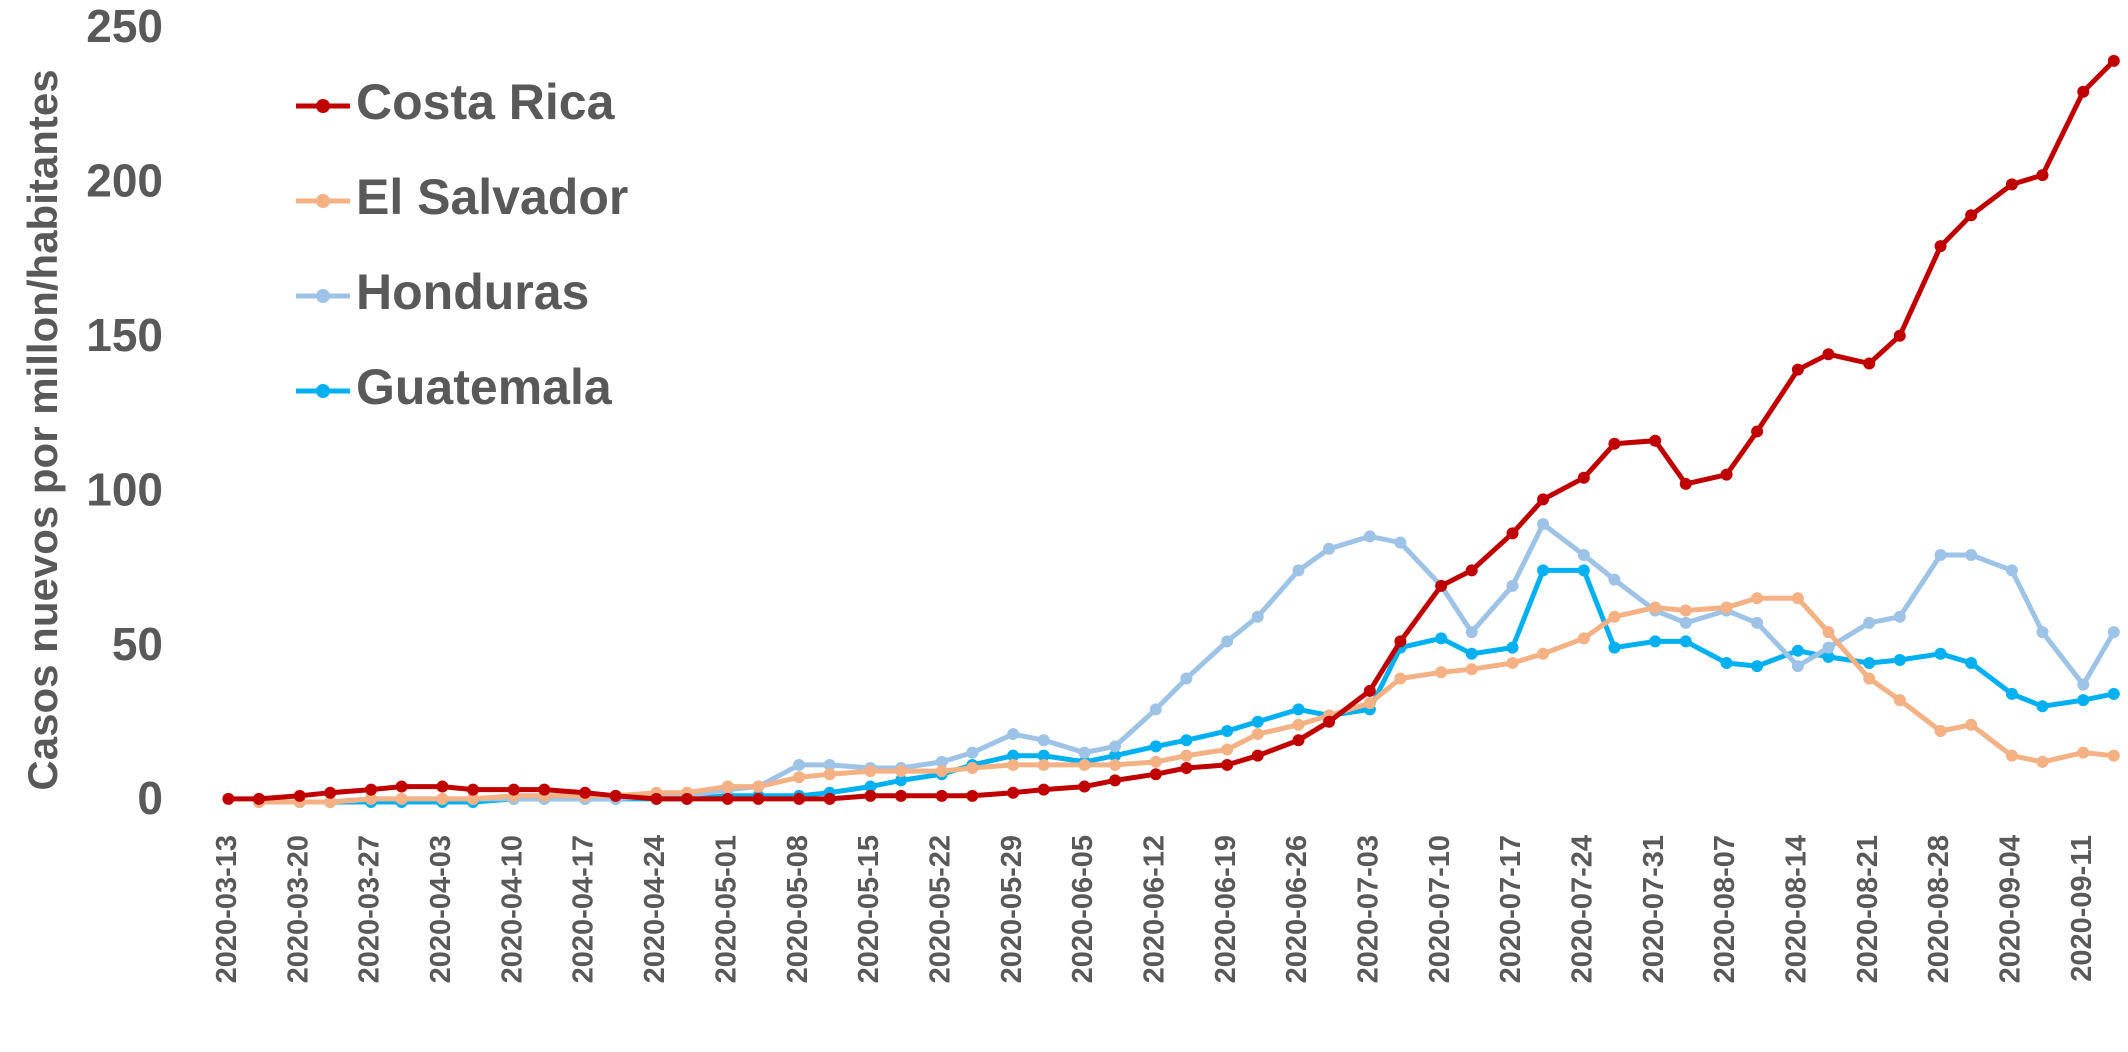 Image resolution: width=2128 pixels, height=1052 pixels. I want to click on x-tick-label: 2020-06-05, so click(1083, 909).